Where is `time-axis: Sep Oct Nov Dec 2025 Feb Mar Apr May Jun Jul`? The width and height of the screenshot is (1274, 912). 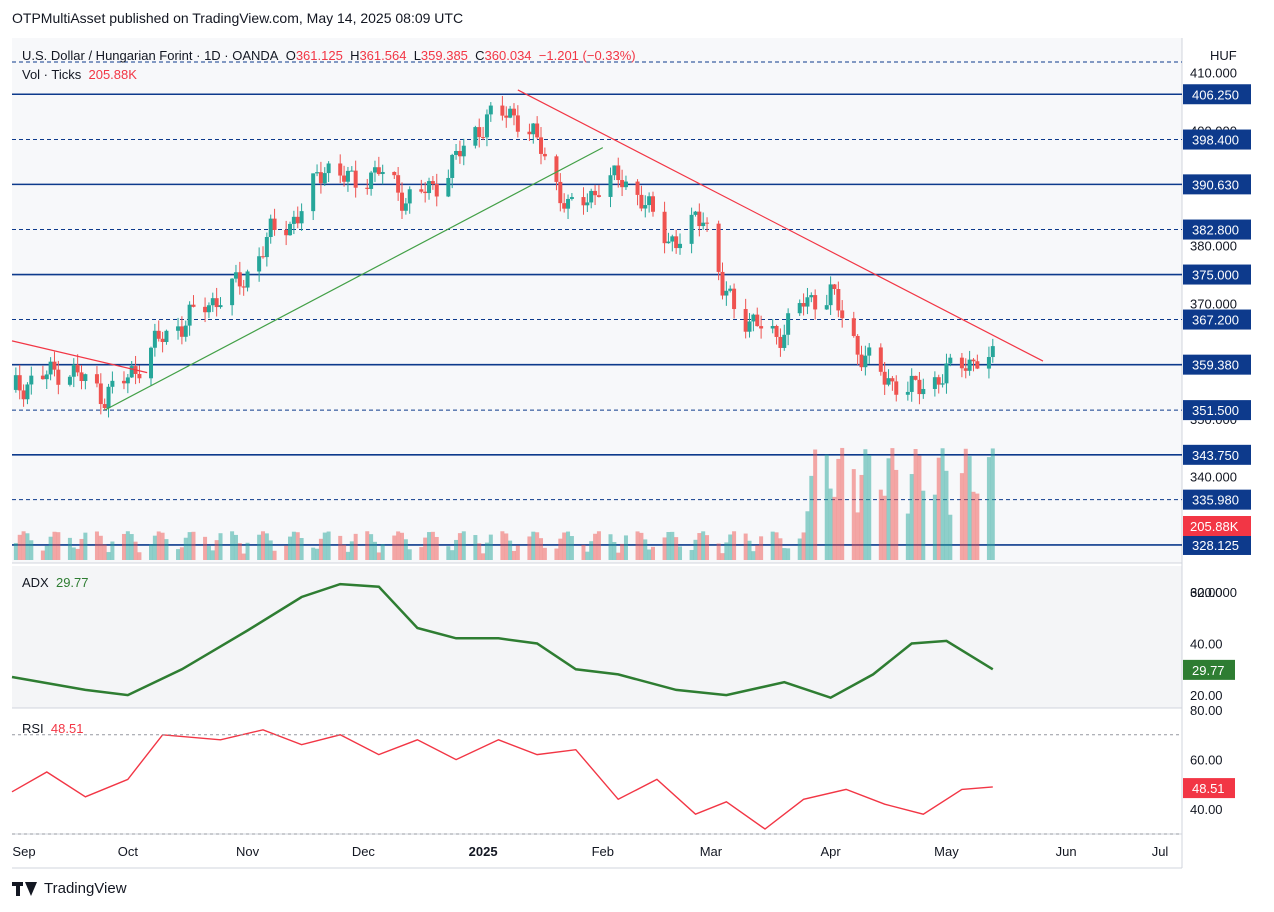
time-axis: Sep Oct Nov Dec 2025 Feb Mar Apr May Jun Jul is located at coordinates (590, 851).